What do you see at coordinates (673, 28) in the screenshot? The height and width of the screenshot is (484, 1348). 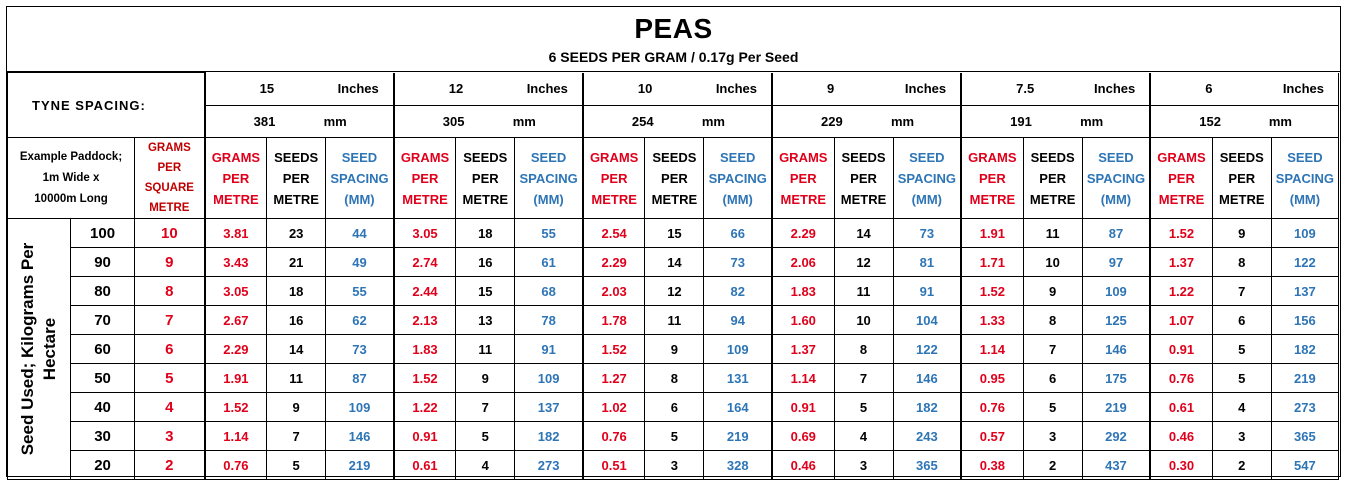 I see `page-title: PEAS` at bounding box center [673, 28].